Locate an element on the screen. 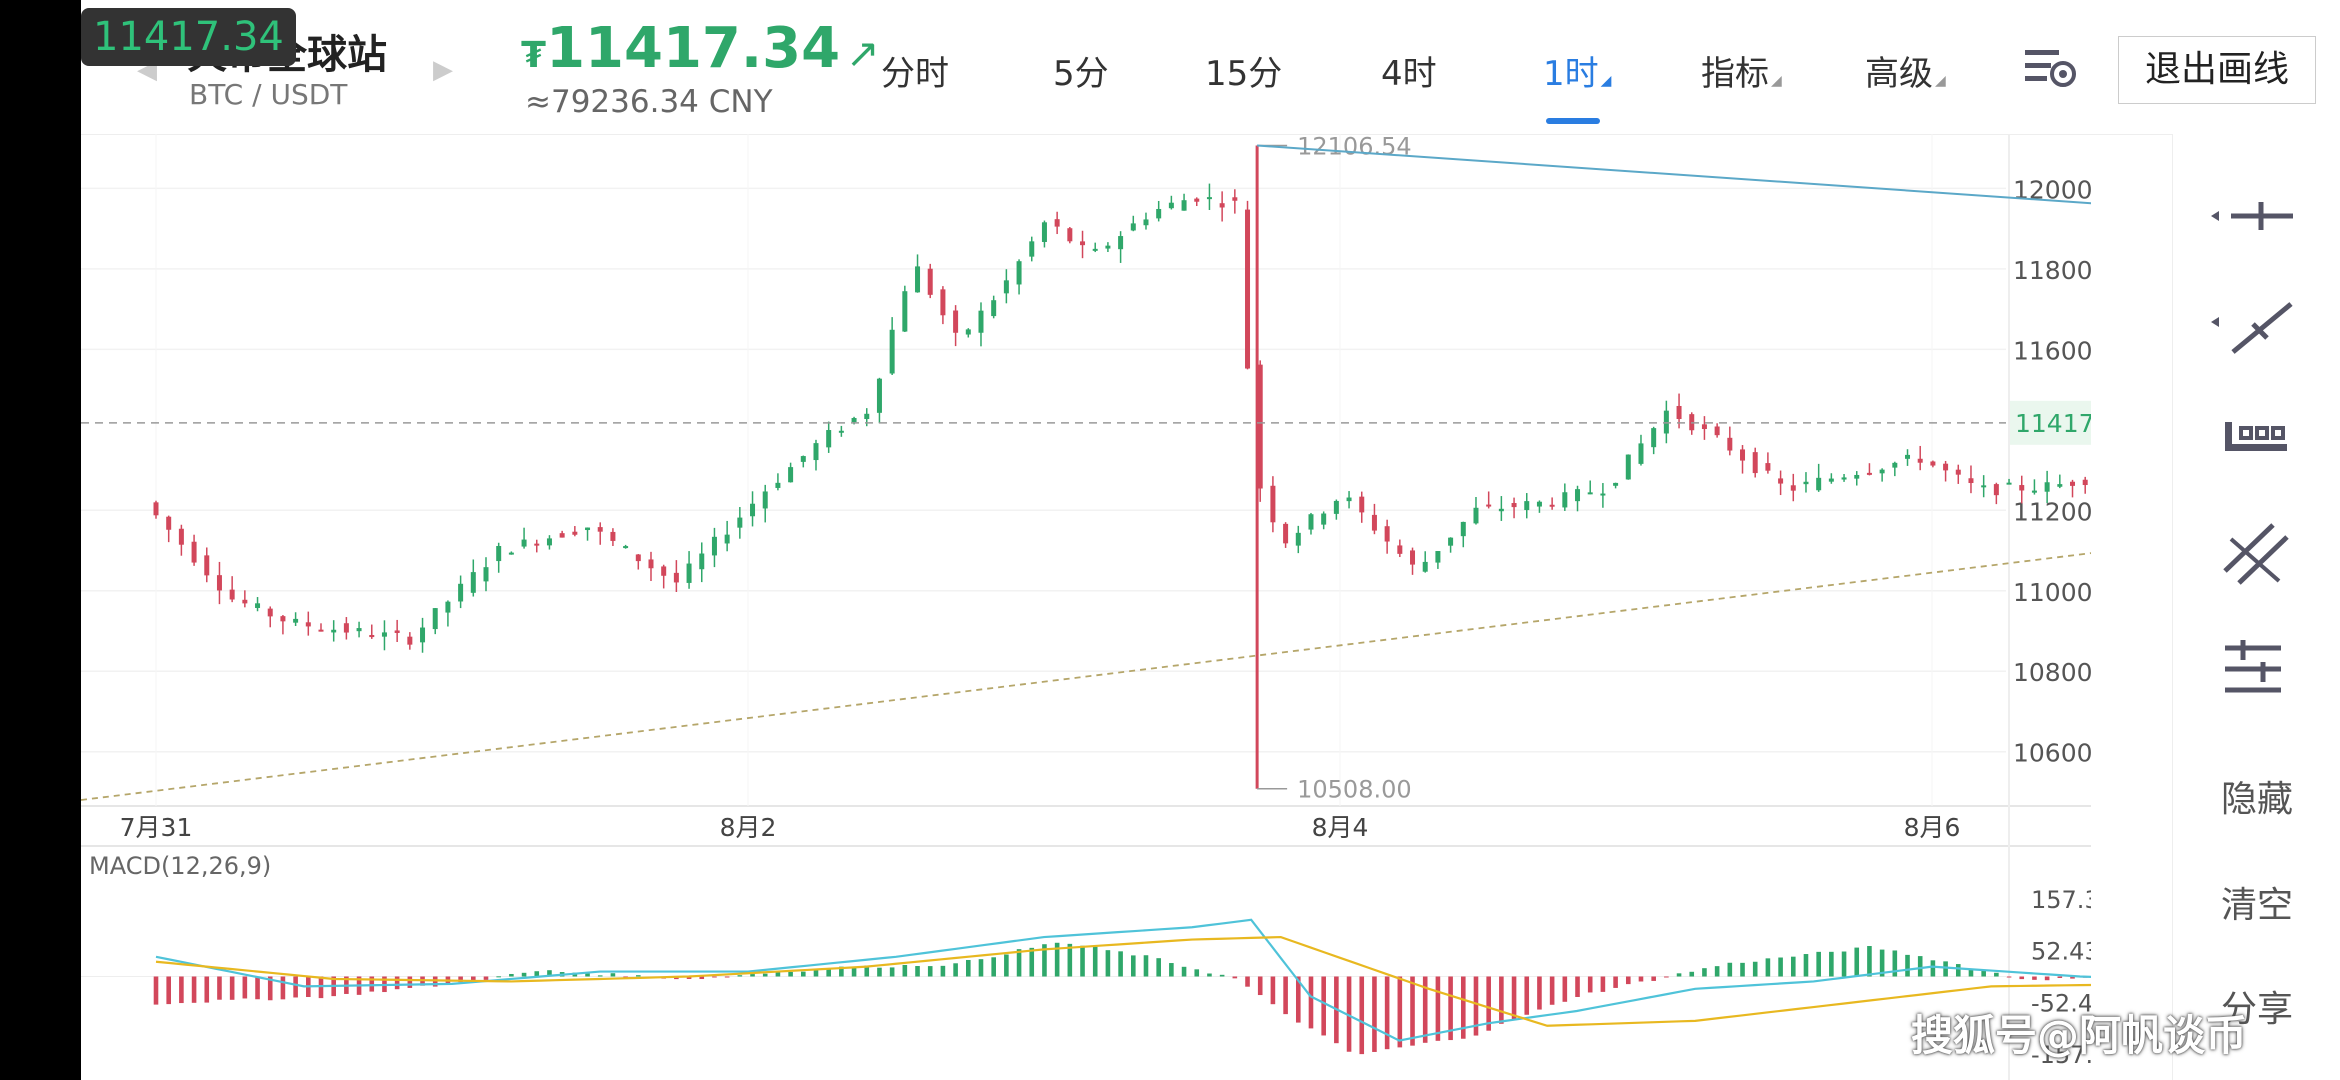  tab-indicators: 指标 ◢ is located at coordinates (1741, 70).